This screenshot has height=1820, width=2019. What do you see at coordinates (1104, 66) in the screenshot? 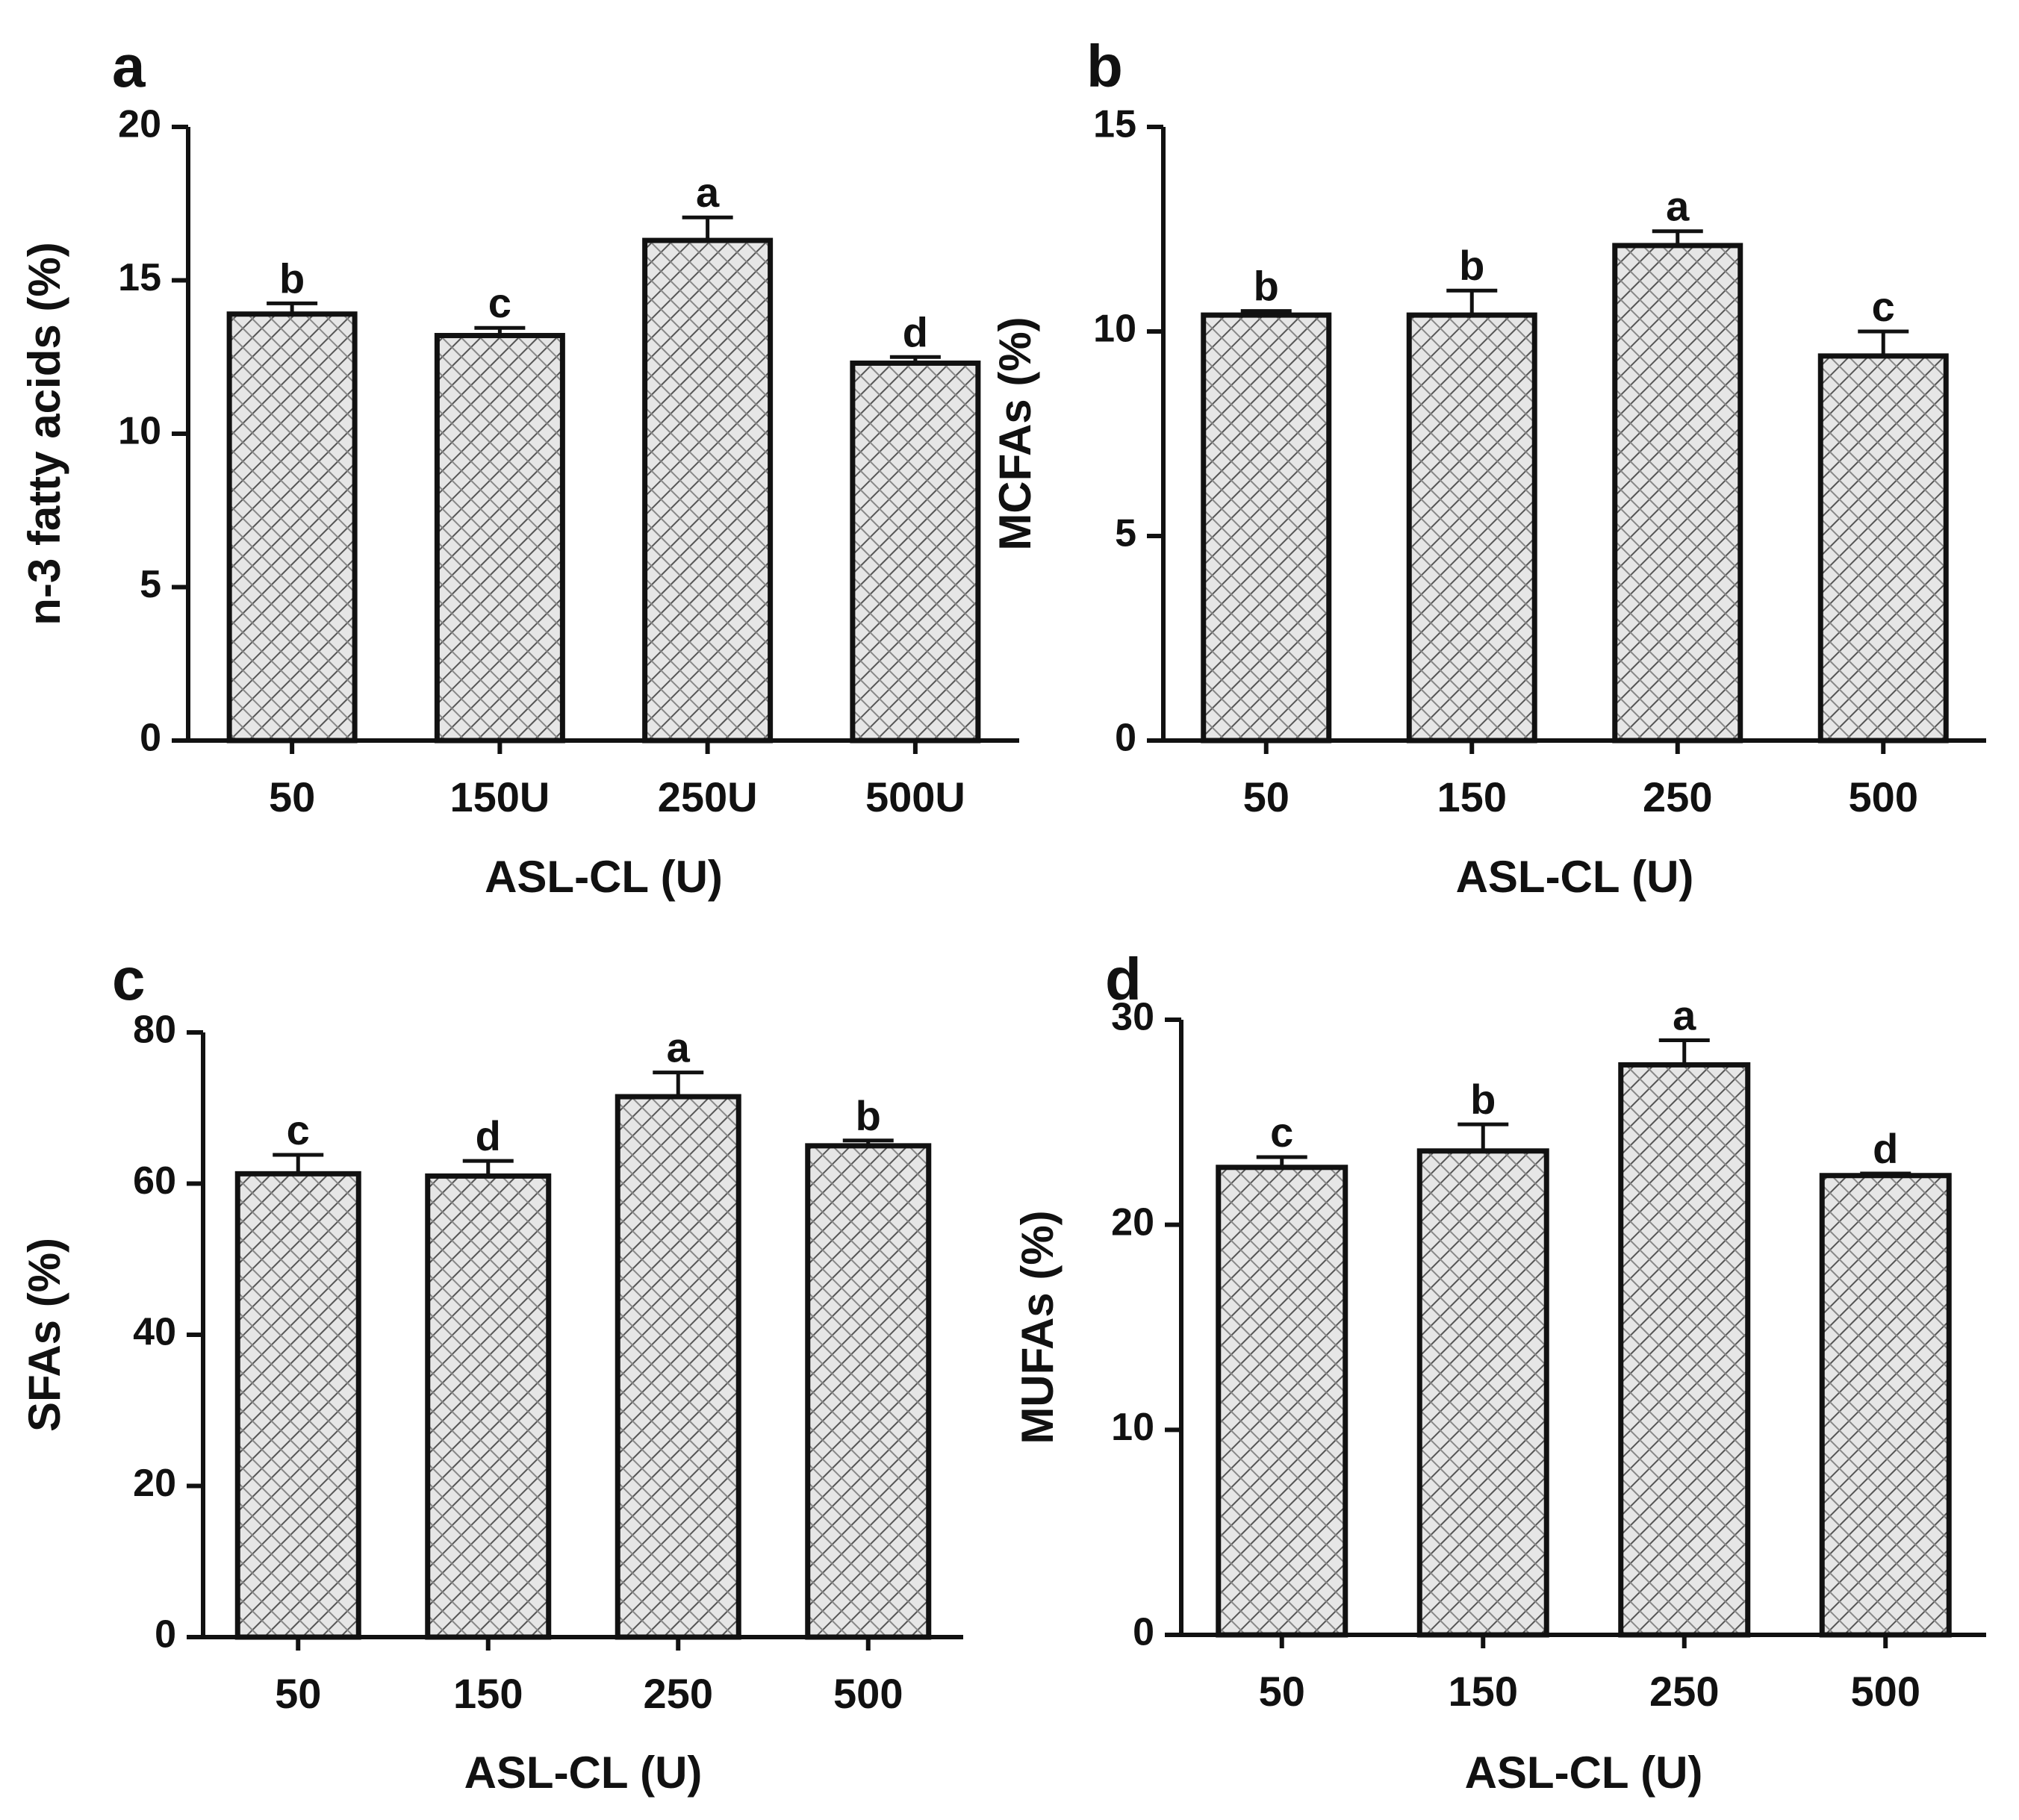
I see `panel-letter: b` at bounding box center [1104, 66].